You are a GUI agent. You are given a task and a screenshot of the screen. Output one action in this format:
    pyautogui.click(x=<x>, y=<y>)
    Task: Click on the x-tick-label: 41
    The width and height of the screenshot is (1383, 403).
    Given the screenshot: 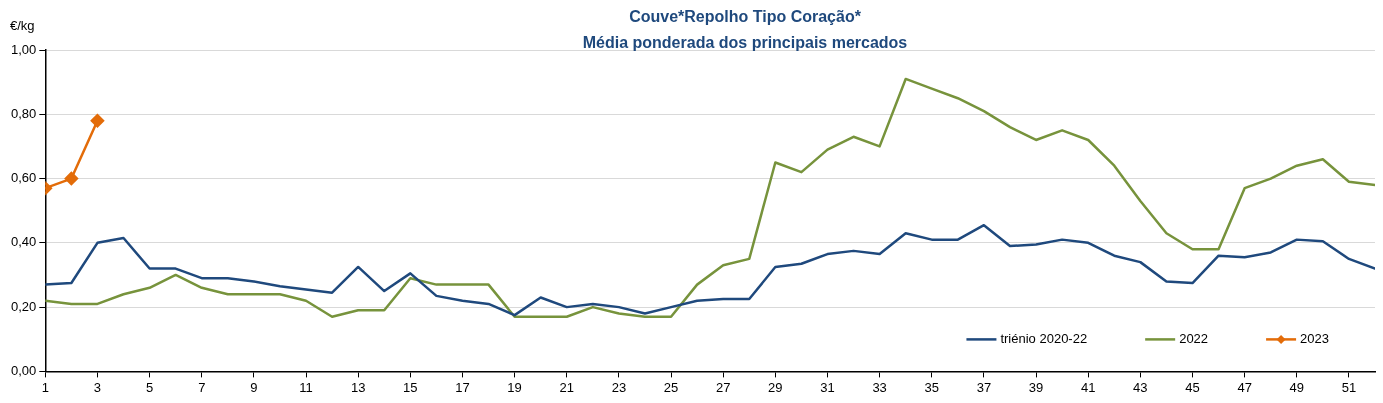 What is the action you would take?
    pyautogui.click(x=1088, y=387)
    